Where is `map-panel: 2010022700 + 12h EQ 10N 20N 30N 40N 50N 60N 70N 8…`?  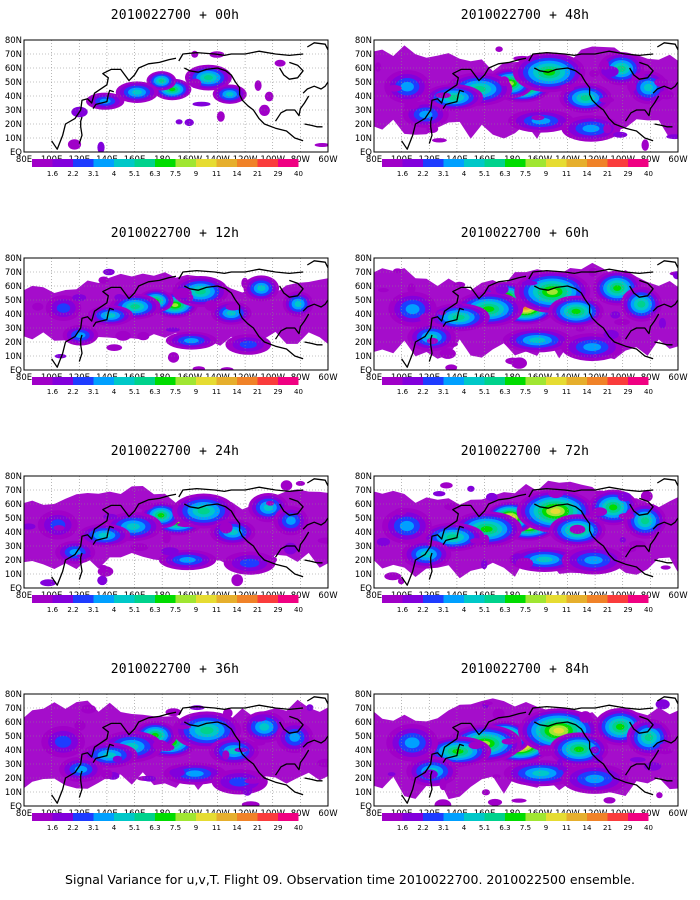 map-panel: 2010022700 + 12h EQ 10N 20N 30N 40N 50N 60N 70N 8… is located at coordinates (175, 327).